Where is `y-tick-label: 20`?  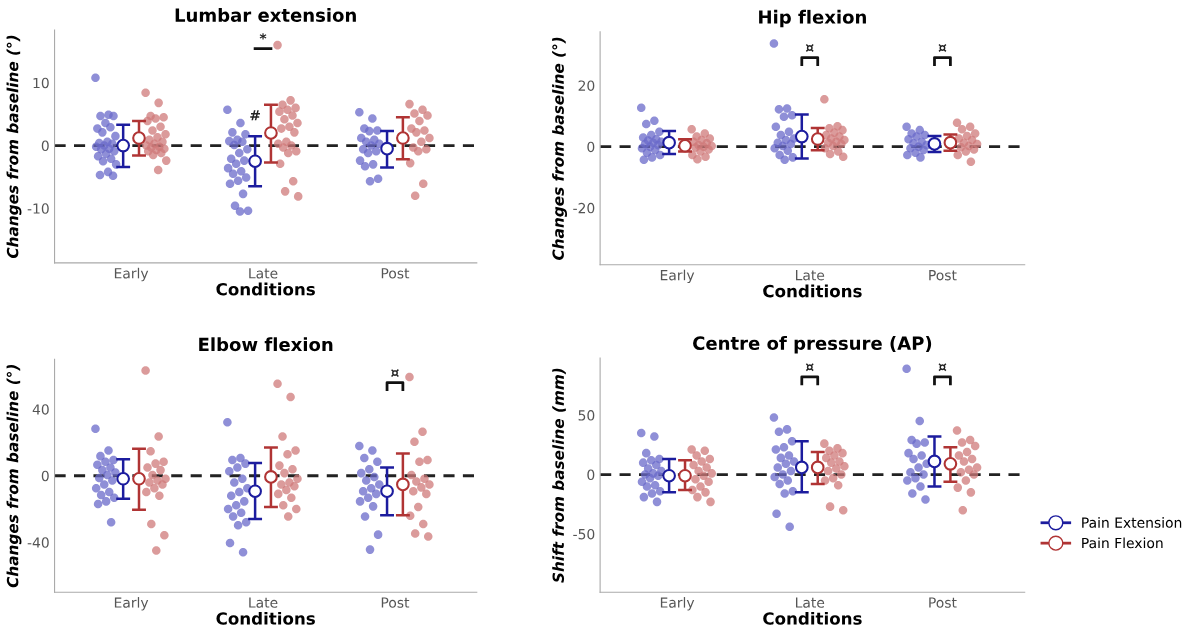 y-tick-label: 20 is located at coordinates (586, 85).